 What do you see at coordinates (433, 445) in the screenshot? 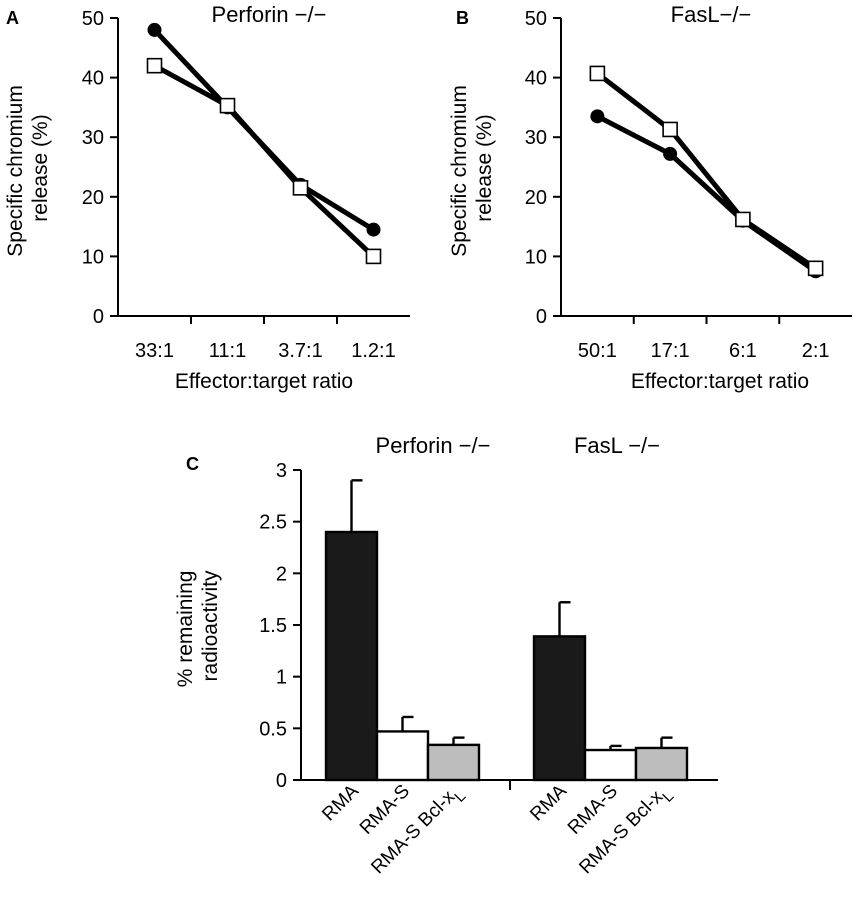
I see `panel-c-group-title-perforin: Perforin −/−` at bounding box center [433, 445].